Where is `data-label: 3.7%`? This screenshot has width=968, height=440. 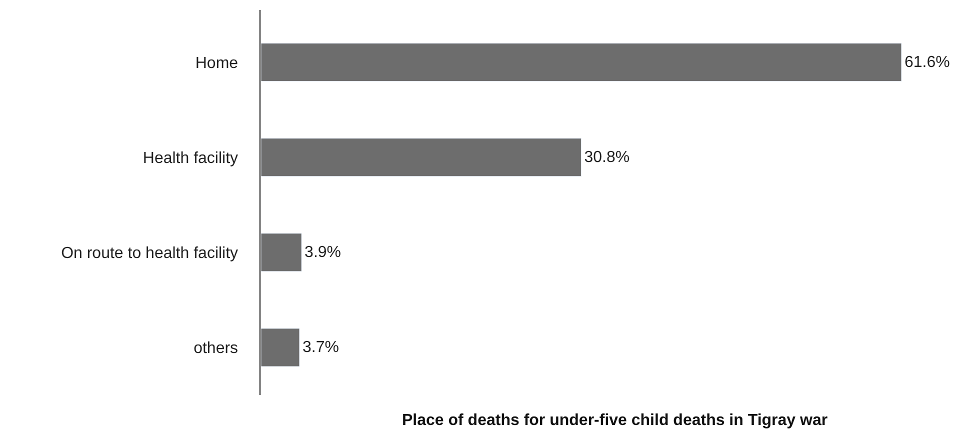
data-label: 3.7% is located at coordinates (320, 347).